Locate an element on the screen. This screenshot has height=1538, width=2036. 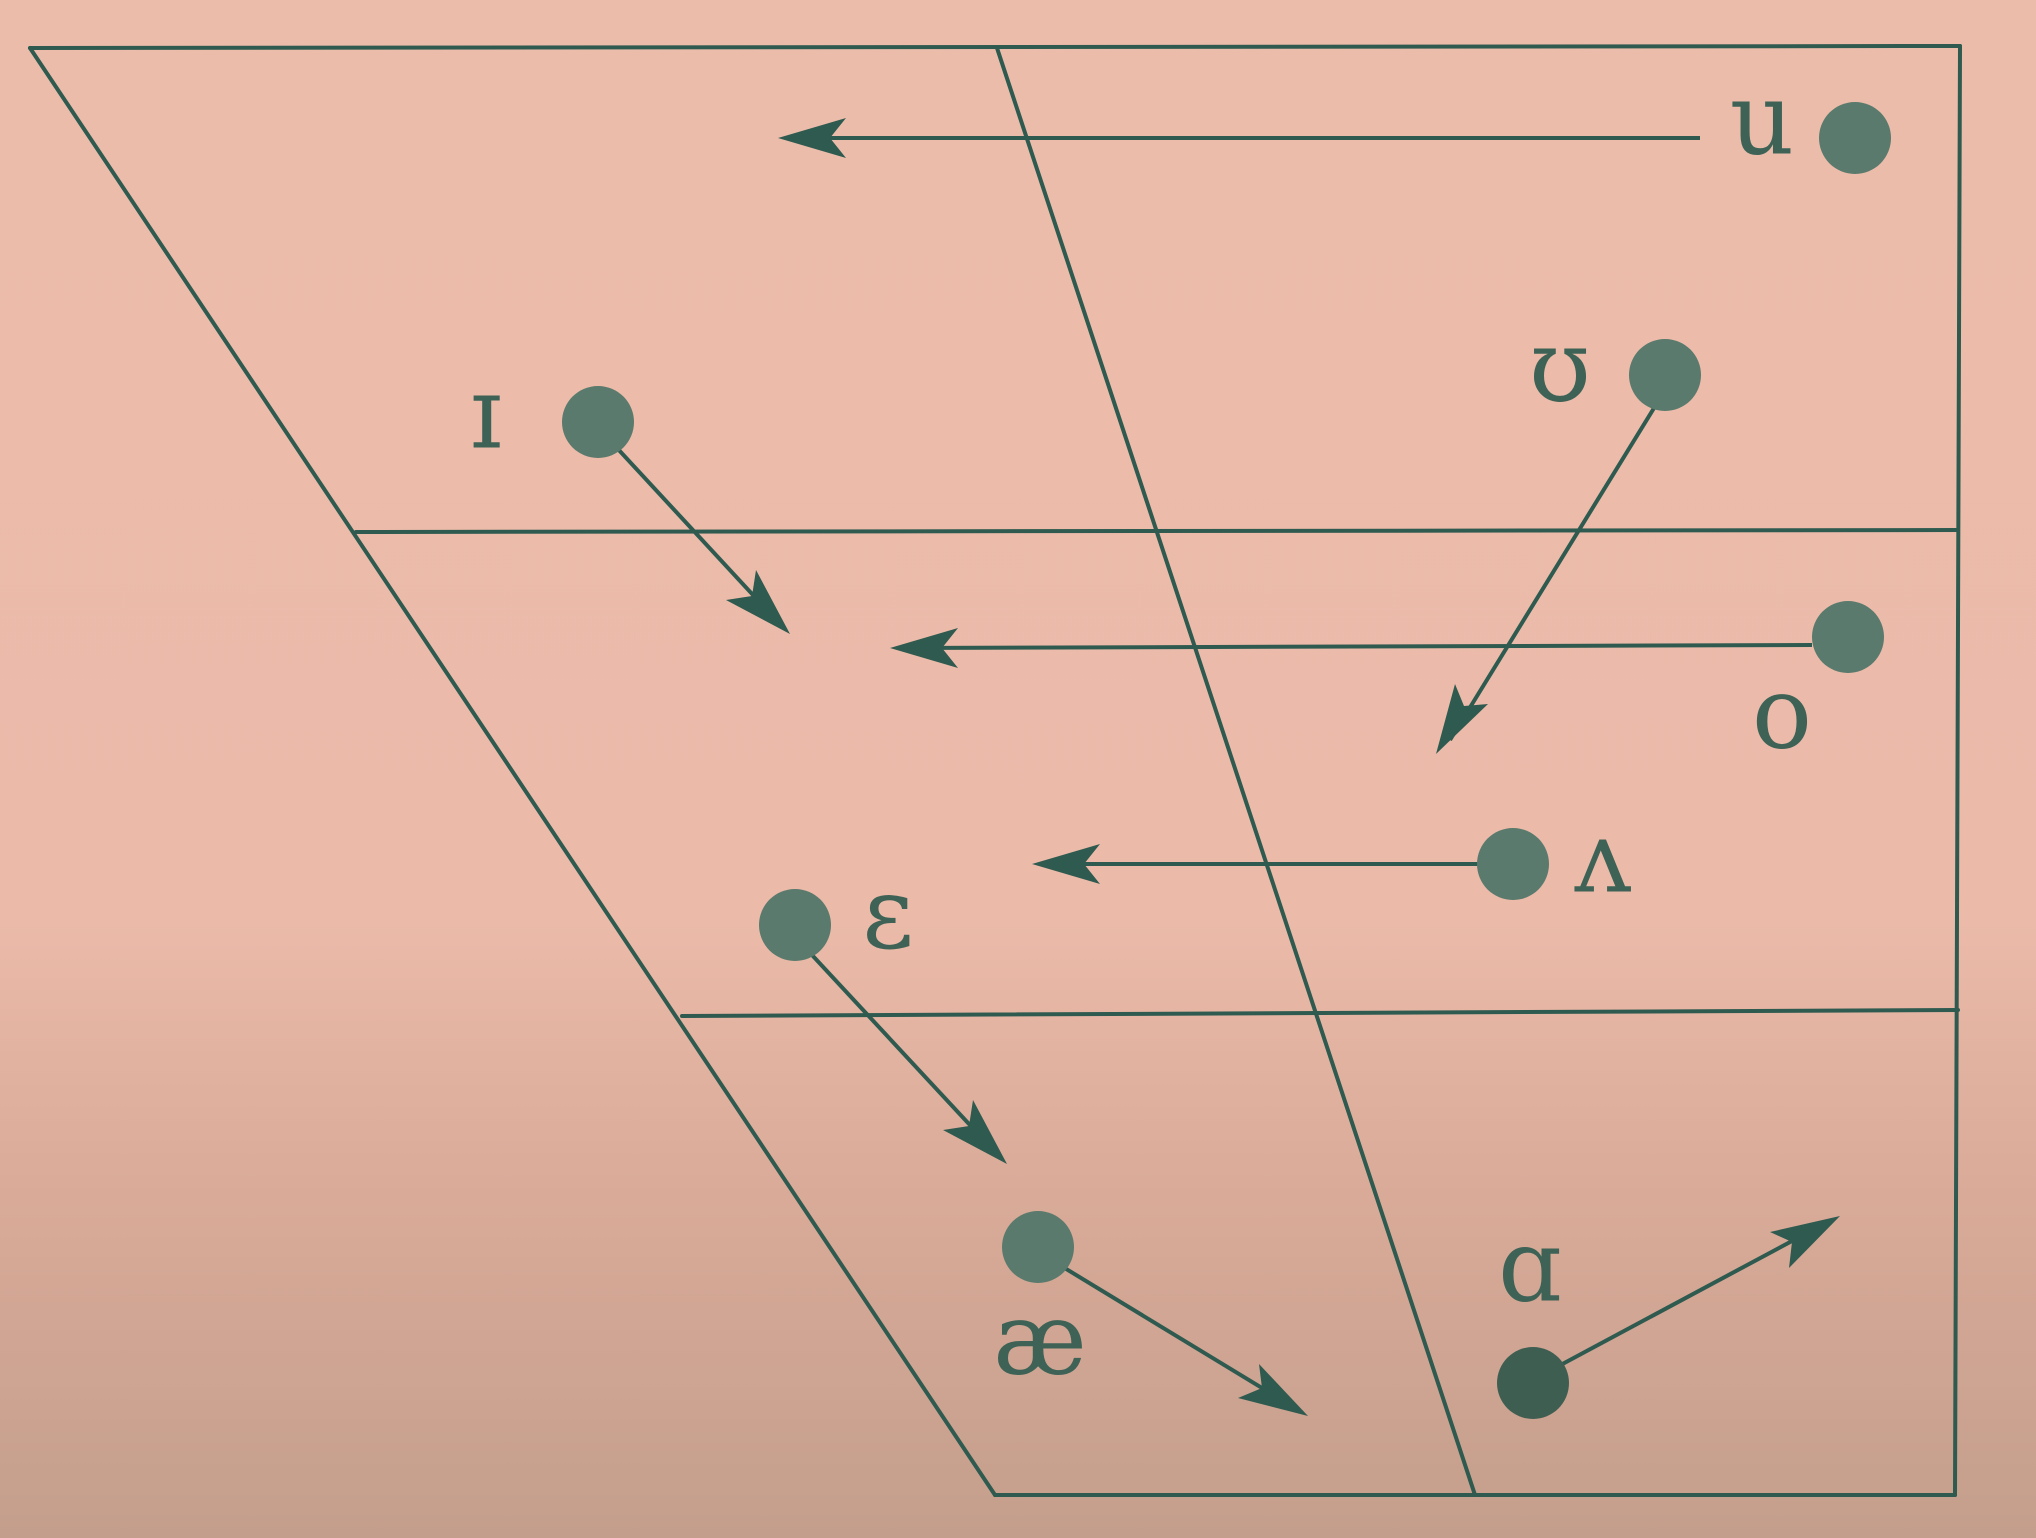
vowel-epsilon: ɛ is located at coordinates (883, 1009).